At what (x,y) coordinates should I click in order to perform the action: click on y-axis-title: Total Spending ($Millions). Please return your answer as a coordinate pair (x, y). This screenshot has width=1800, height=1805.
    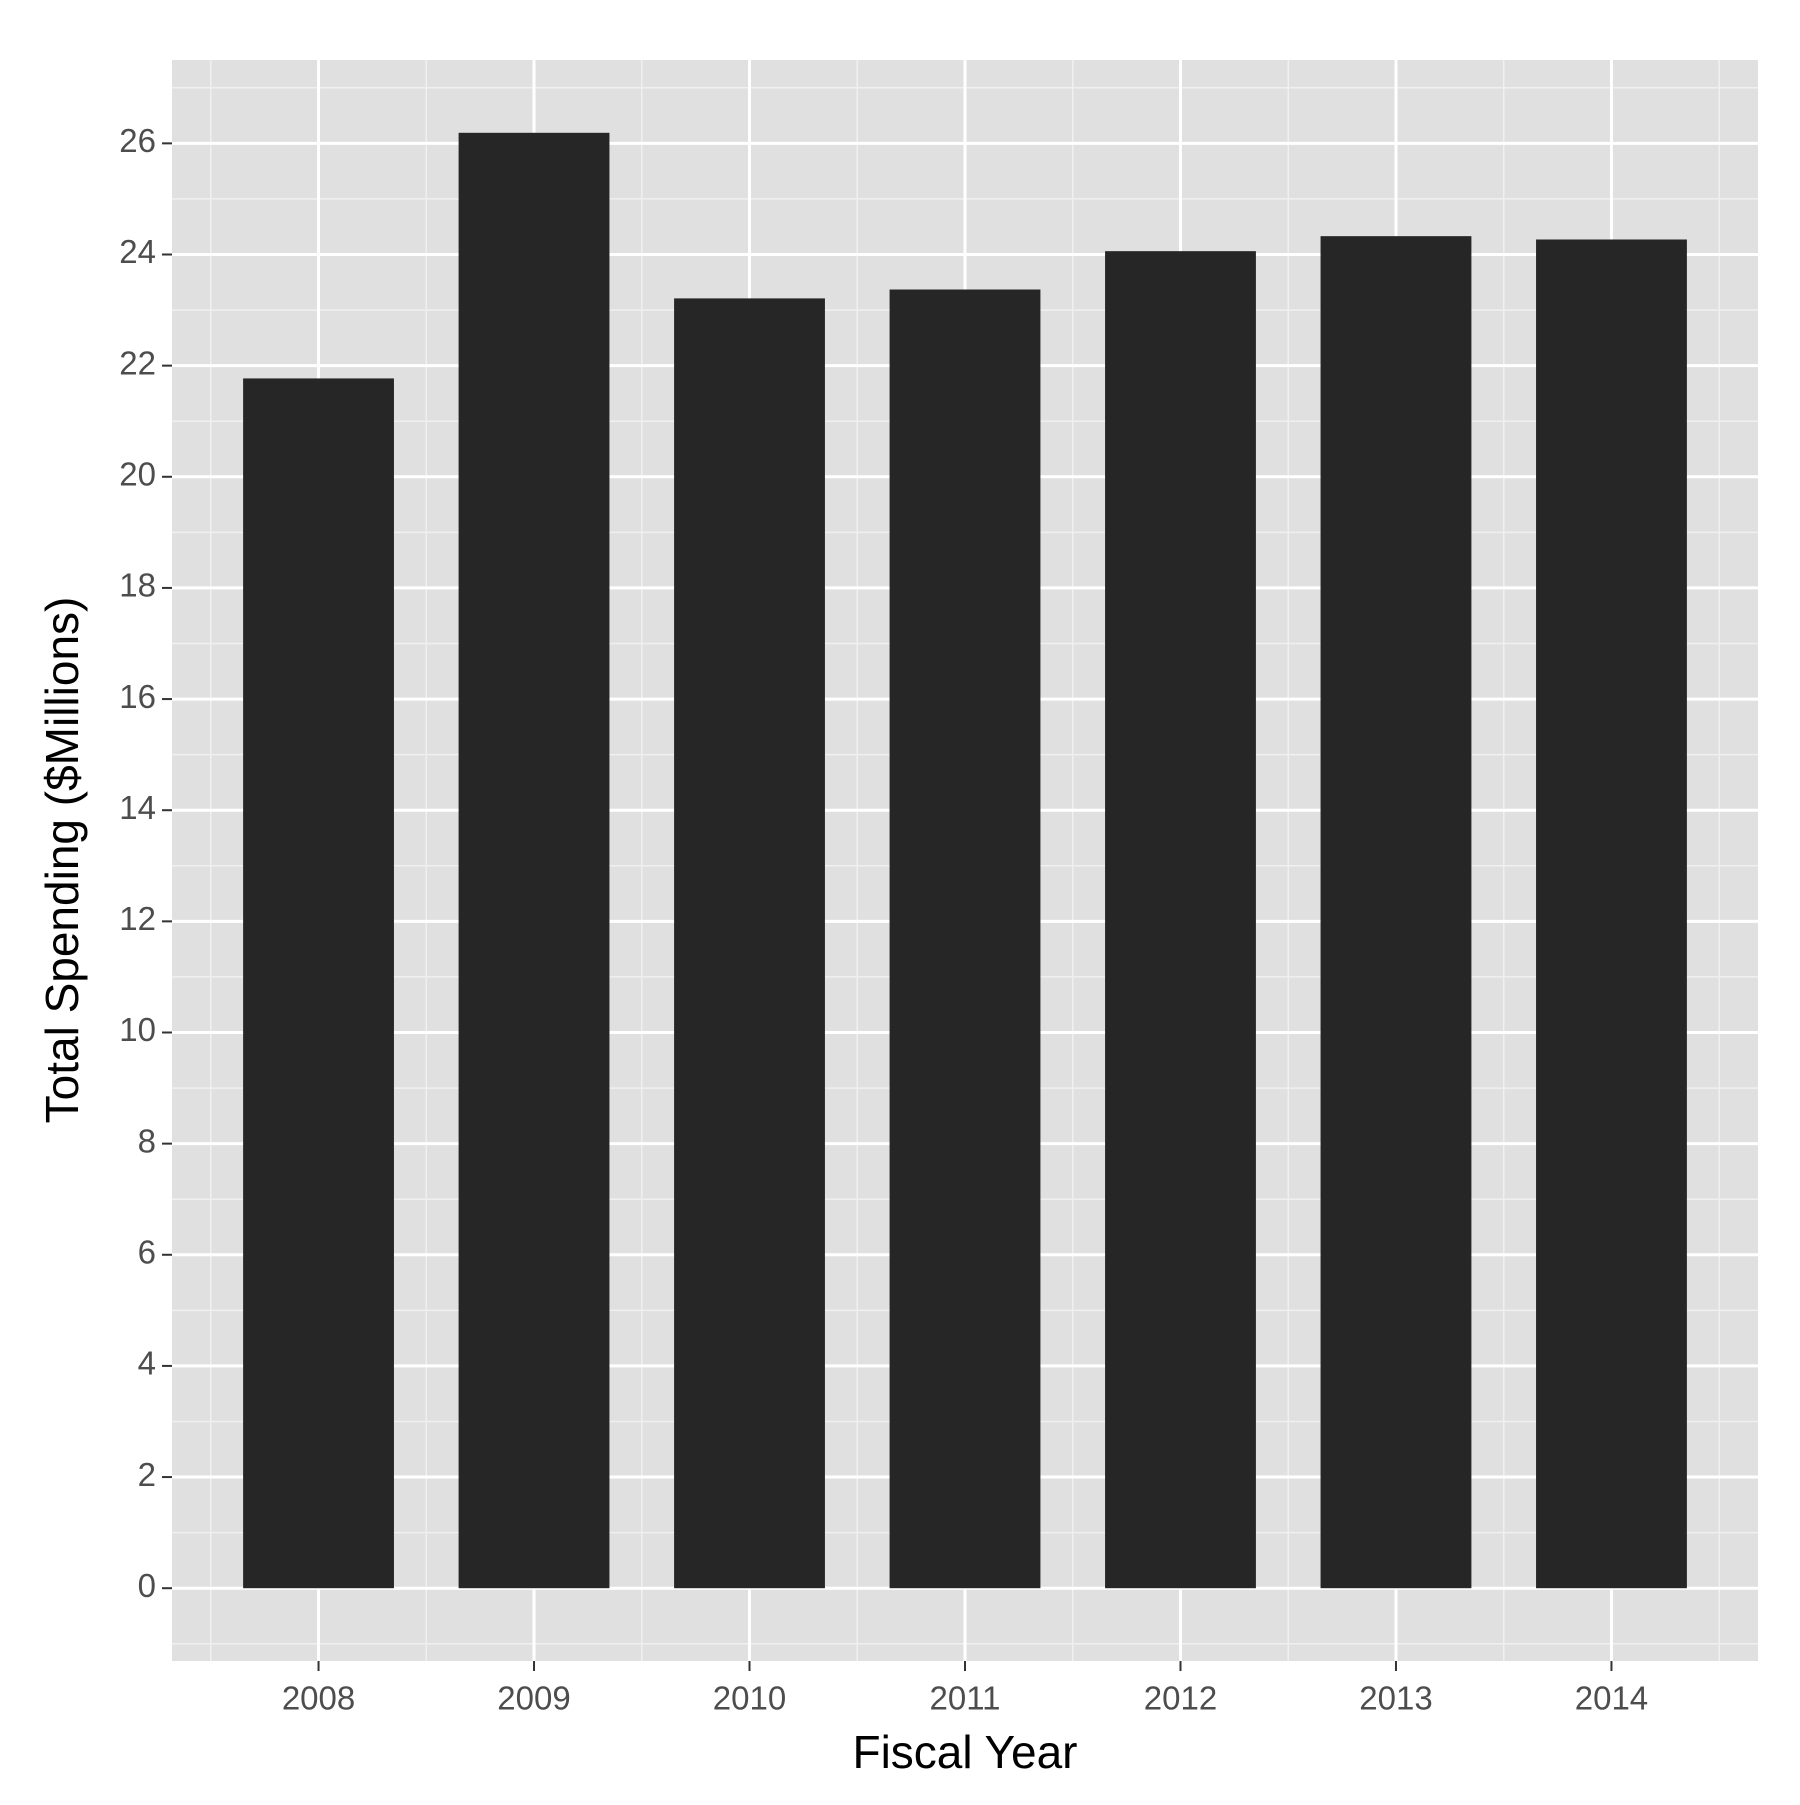
    Looking at the image, I should click on (62, 860).